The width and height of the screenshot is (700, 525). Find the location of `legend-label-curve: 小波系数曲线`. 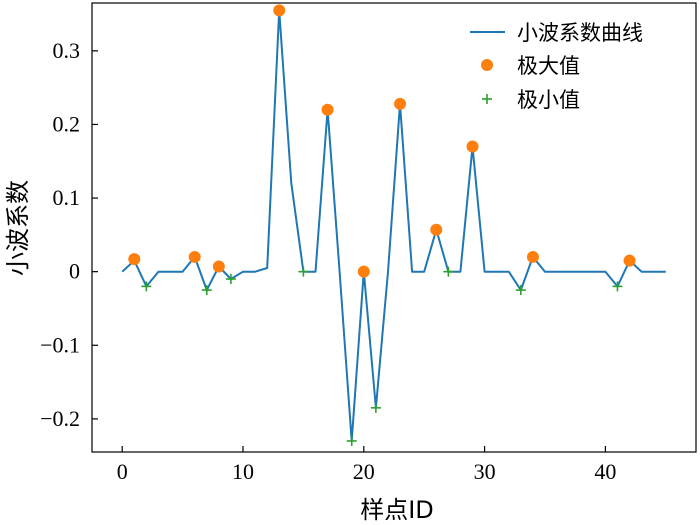

legend-label-curve: 小波系数曲线 is located at coordinates (580, 33).